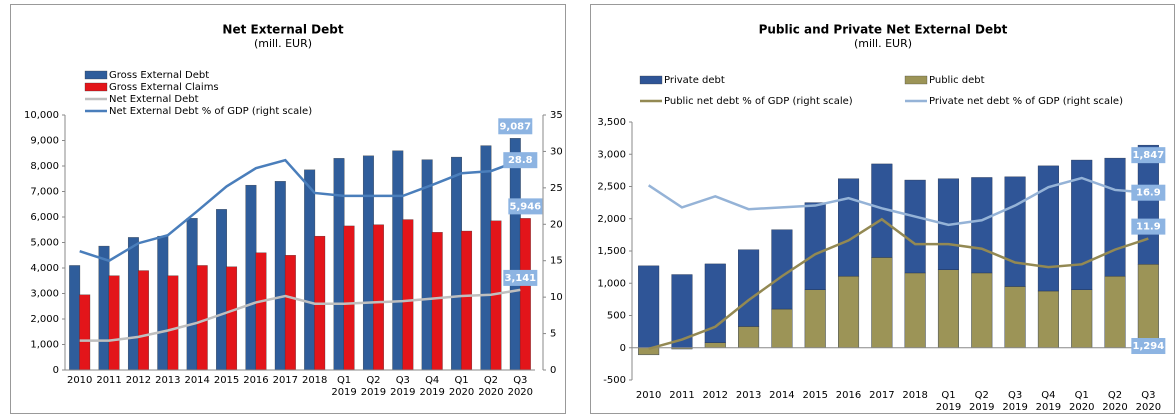 The image size is (1176, 415). I want to click on value-label: 3,141, so click(520, 278).